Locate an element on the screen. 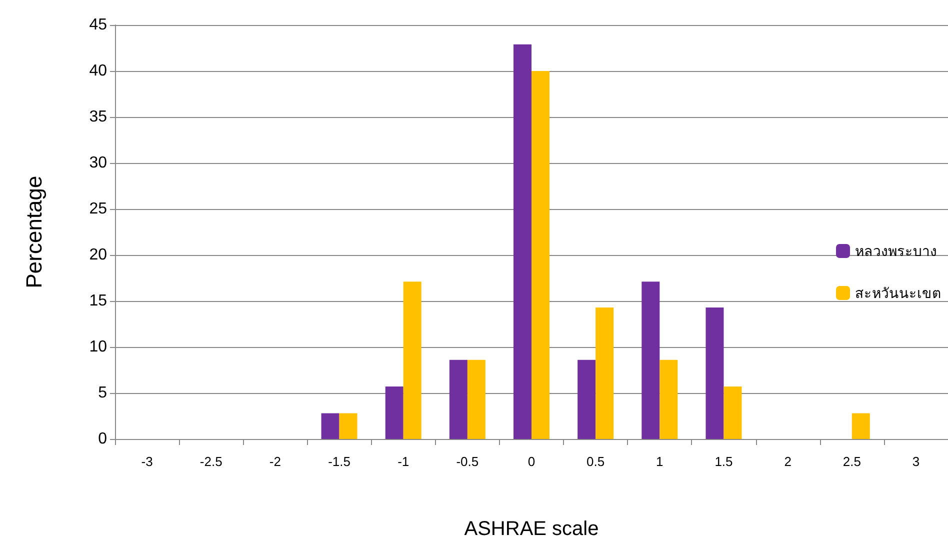  x-tick-label: -1.5 is located at coordinates (339, 461).